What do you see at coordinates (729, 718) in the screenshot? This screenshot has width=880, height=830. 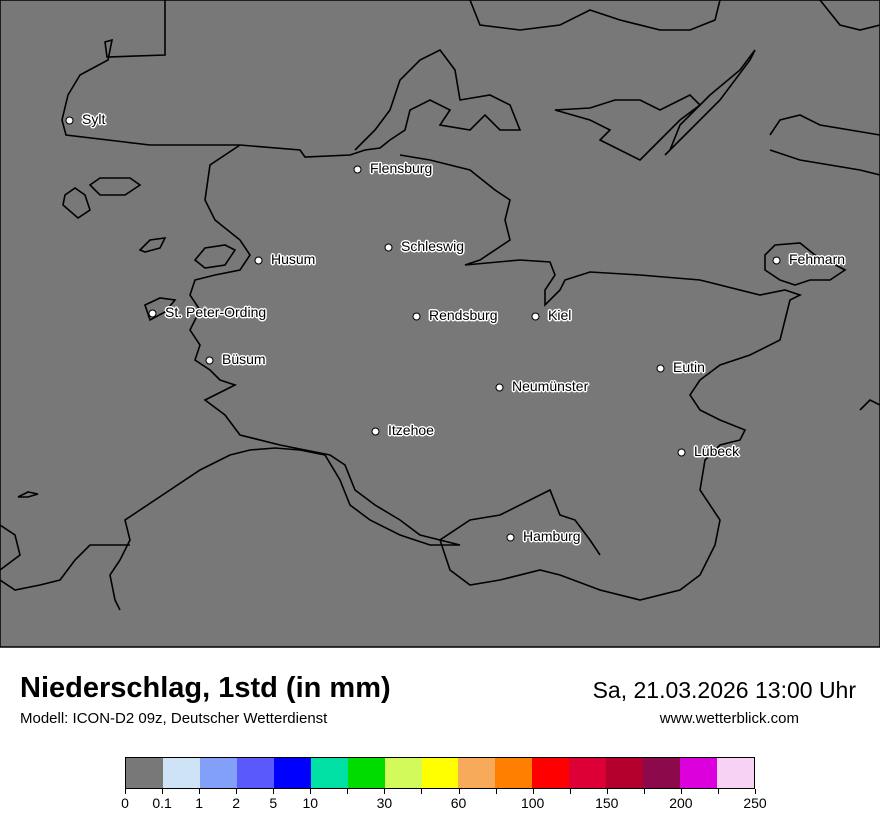 I see `website-link: www.wetterblick.com` at bounding box center [729, 718].